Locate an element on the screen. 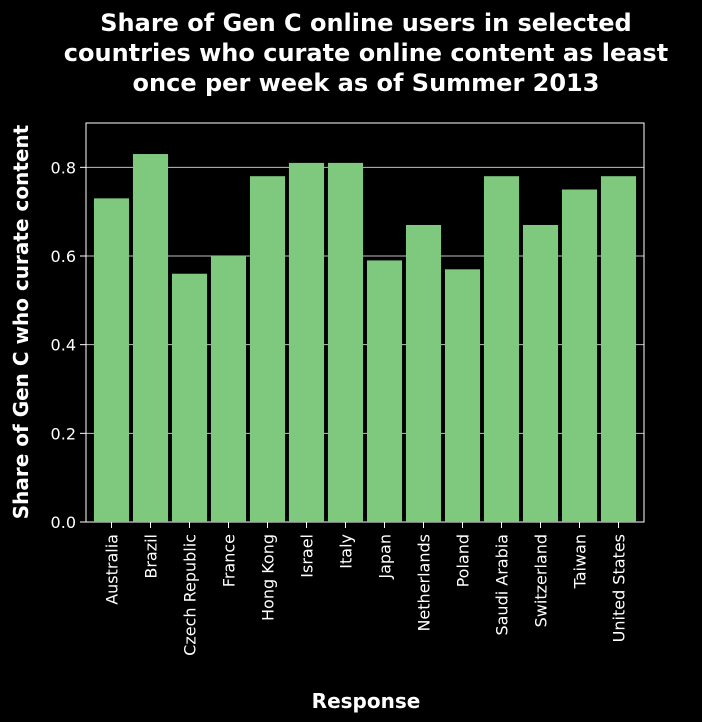  y-tick-label: 0.0 is located at coordinates (63, 522).